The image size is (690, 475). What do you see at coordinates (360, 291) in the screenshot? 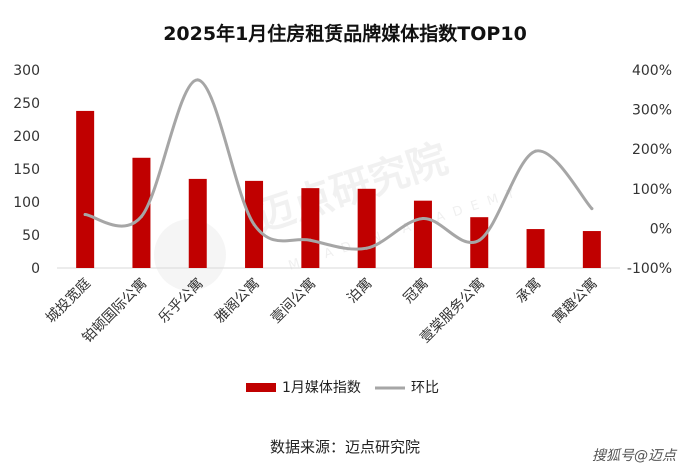
I see `category-label: 泊寓` at bounding box center [360, 291].